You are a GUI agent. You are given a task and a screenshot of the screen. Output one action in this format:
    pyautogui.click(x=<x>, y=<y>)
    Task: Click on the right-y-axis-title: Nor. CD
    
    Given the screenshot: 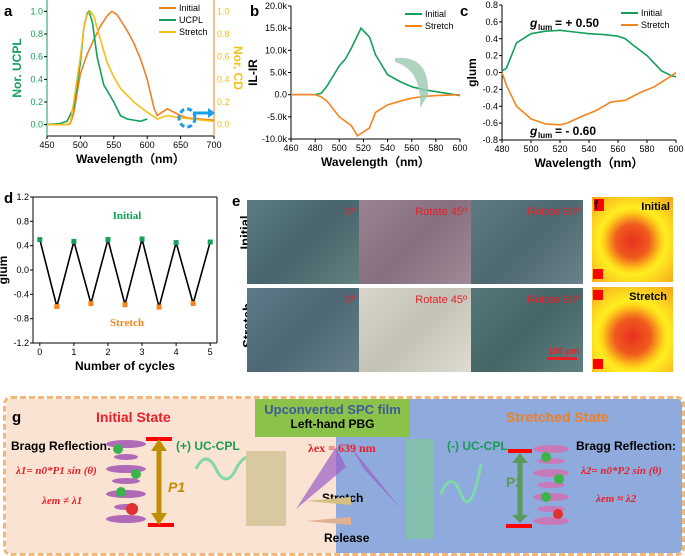 What is the action you would take?
    pyautogui.click(x=238, y=68)
    